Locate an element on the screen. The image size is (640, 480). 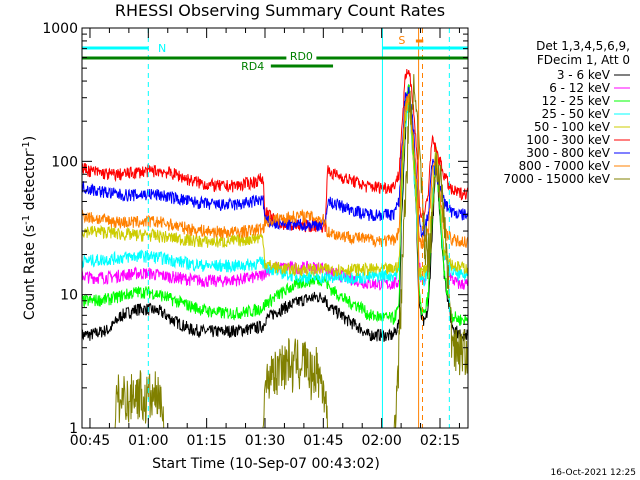
rd4-label: RD4 is located at coordinates (252, 66).